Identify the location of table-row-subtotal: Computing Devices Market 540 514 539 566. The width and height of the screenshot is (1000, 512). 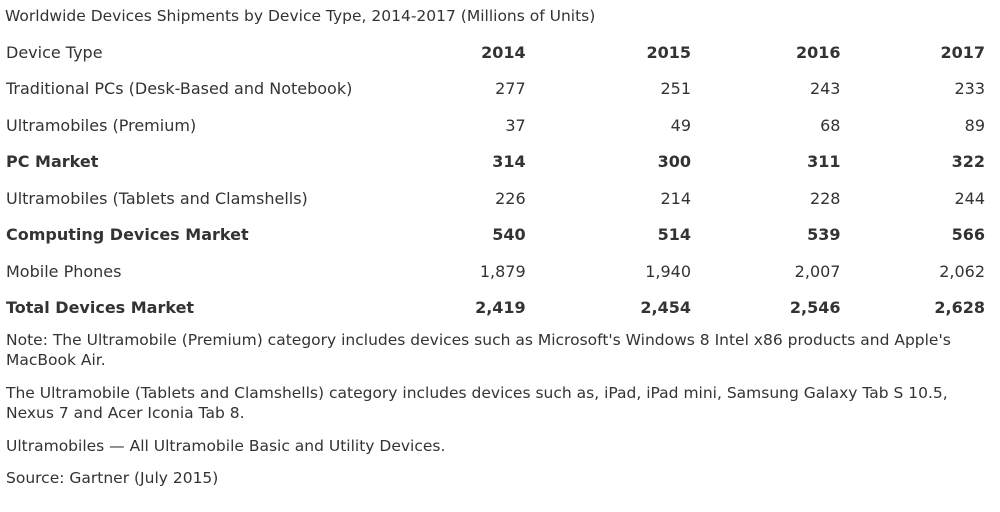
(492, 235).